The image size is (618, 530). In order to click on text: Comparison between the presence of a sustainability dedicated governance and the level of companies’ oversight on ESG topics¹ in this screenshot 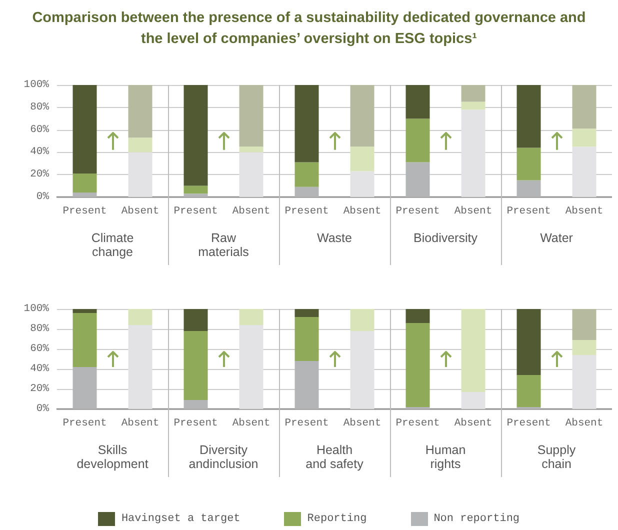, I will do `click(309, 29)`.